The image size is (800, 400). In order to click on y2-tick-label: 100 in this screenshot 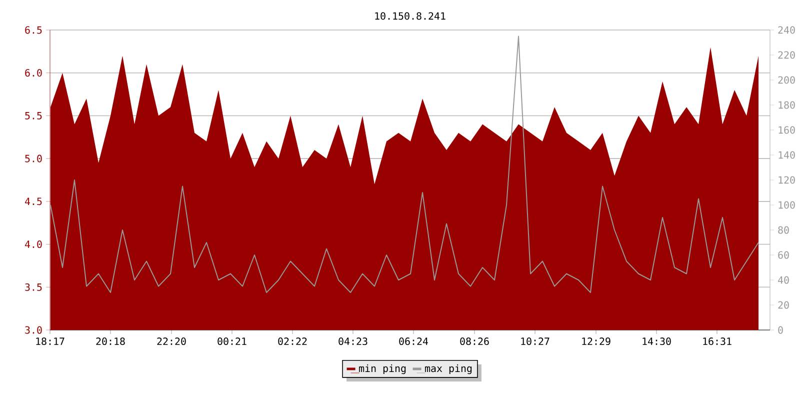, I will do `click(786, 205)`.